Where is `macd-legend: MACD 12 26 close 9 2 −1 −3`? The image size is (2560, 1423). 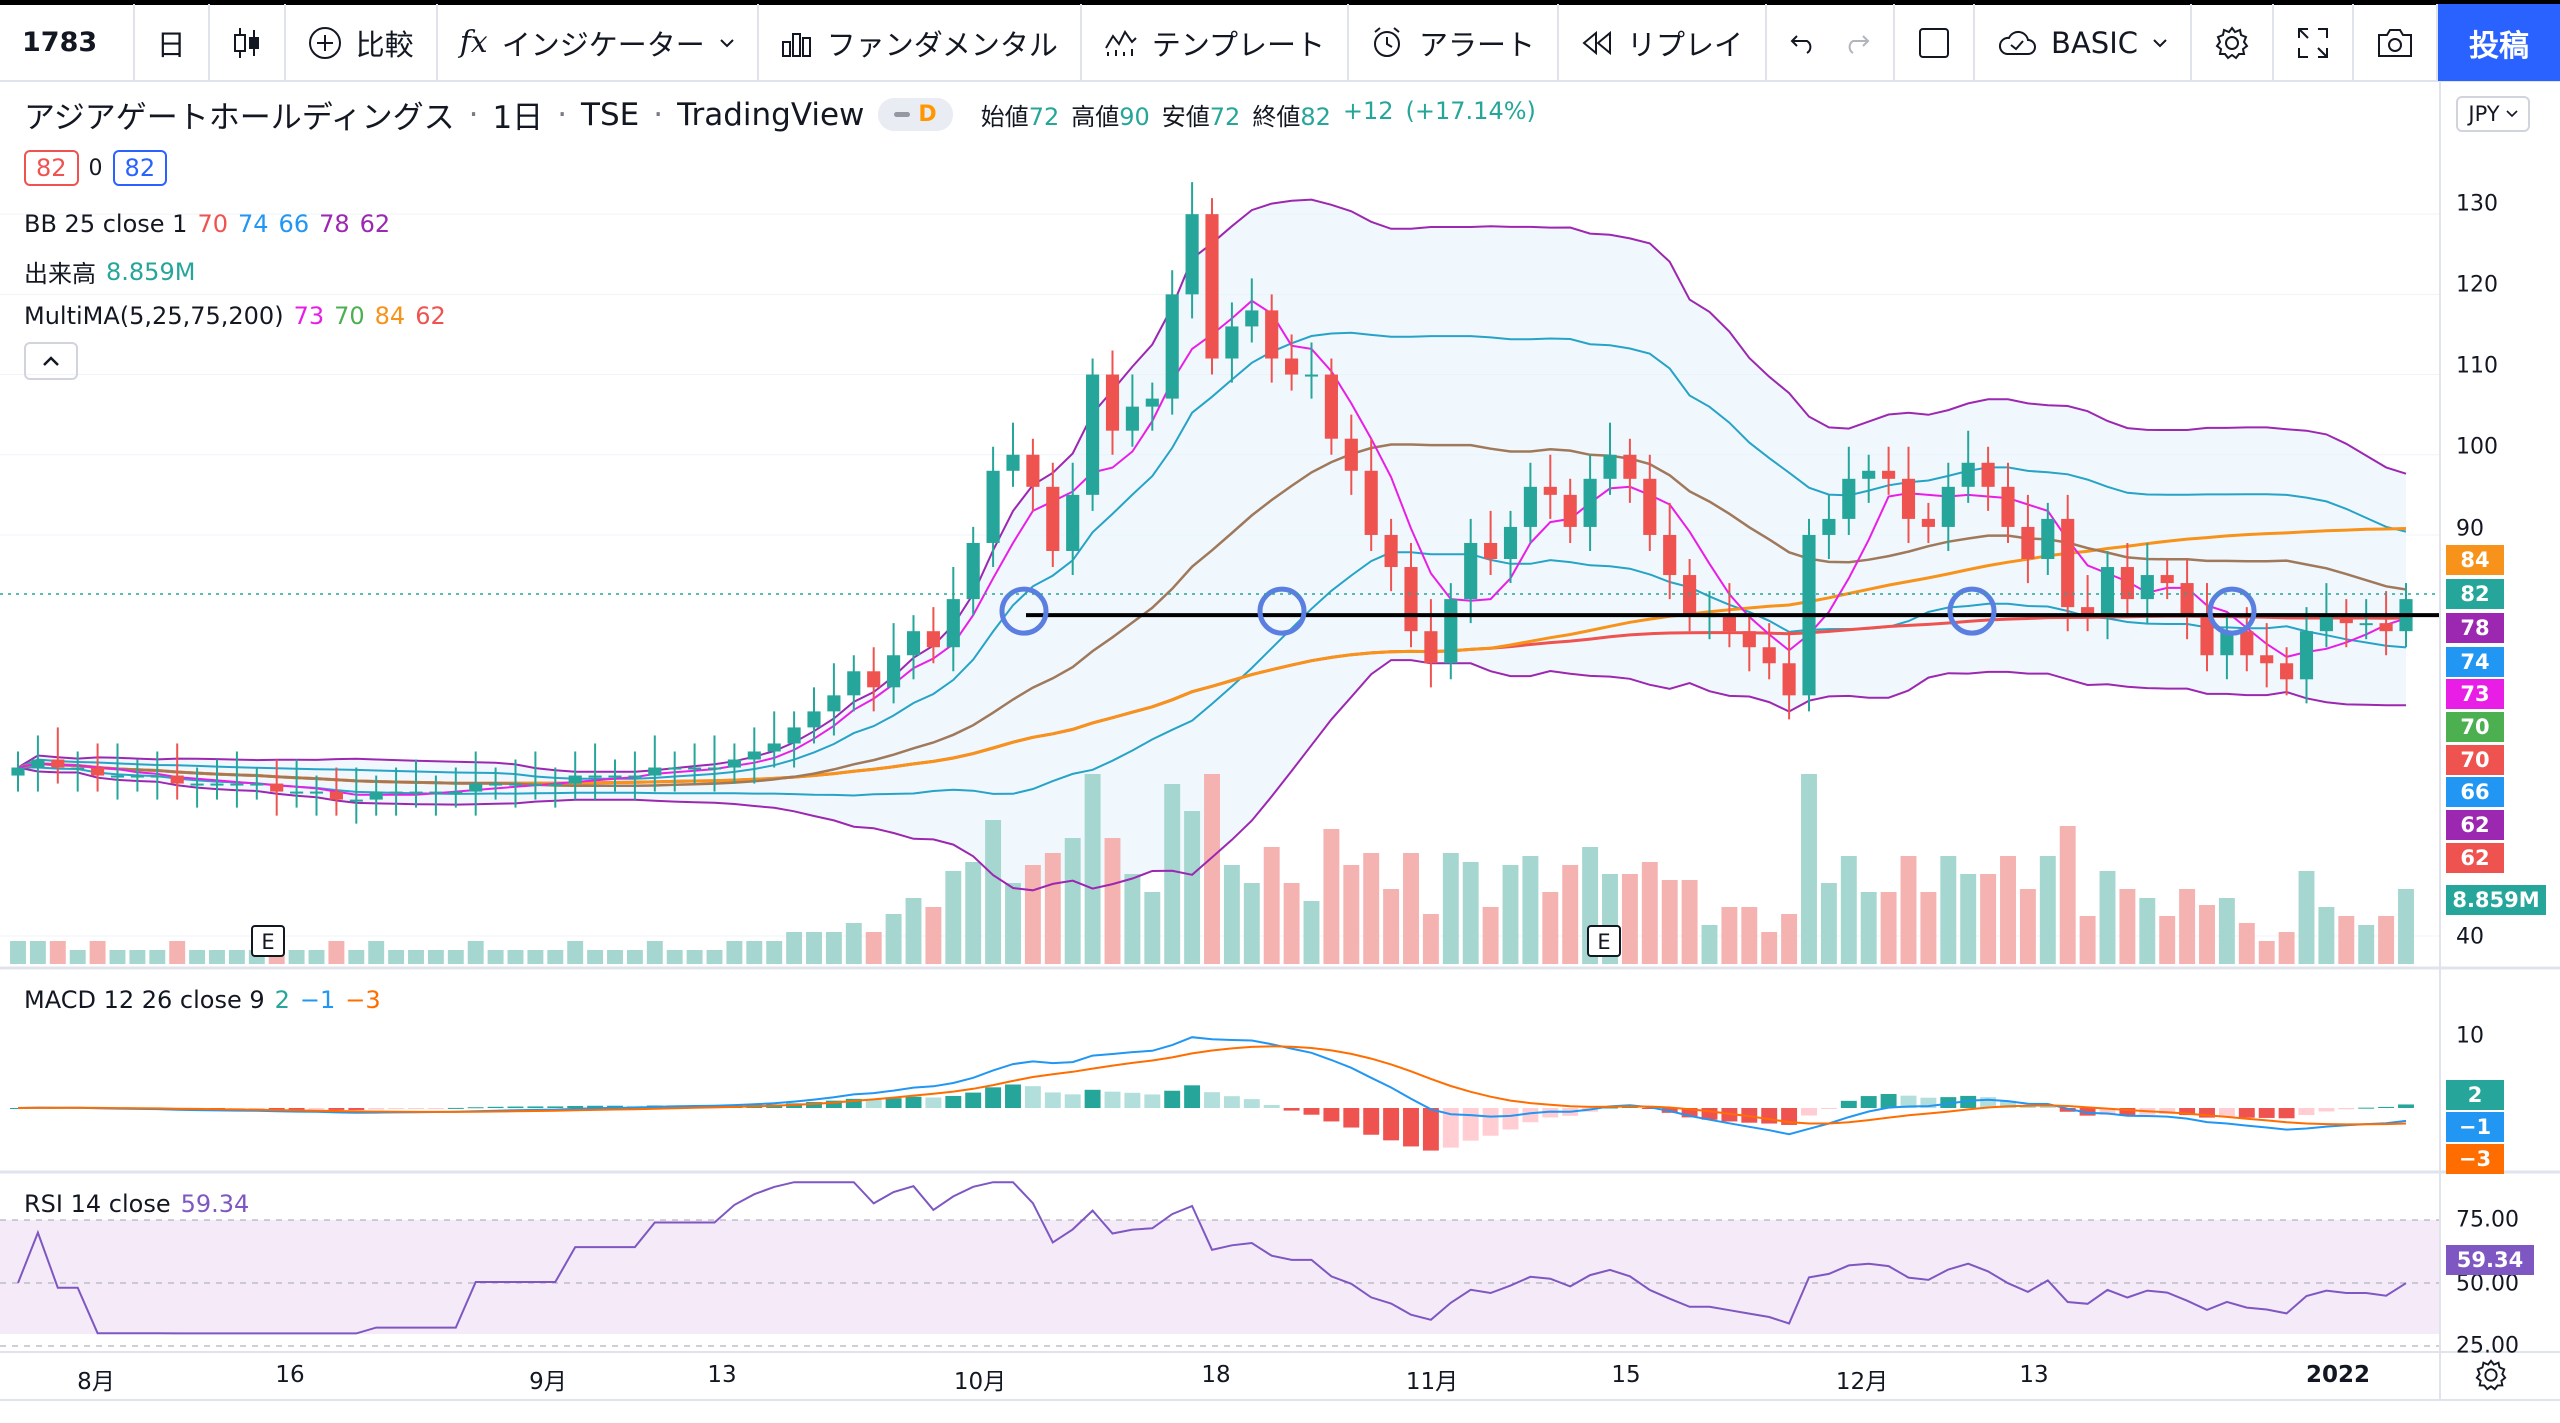
macd-legend: MACD 12 26 close 9 2 −1 −3 is located at coordinates (202, 1000).